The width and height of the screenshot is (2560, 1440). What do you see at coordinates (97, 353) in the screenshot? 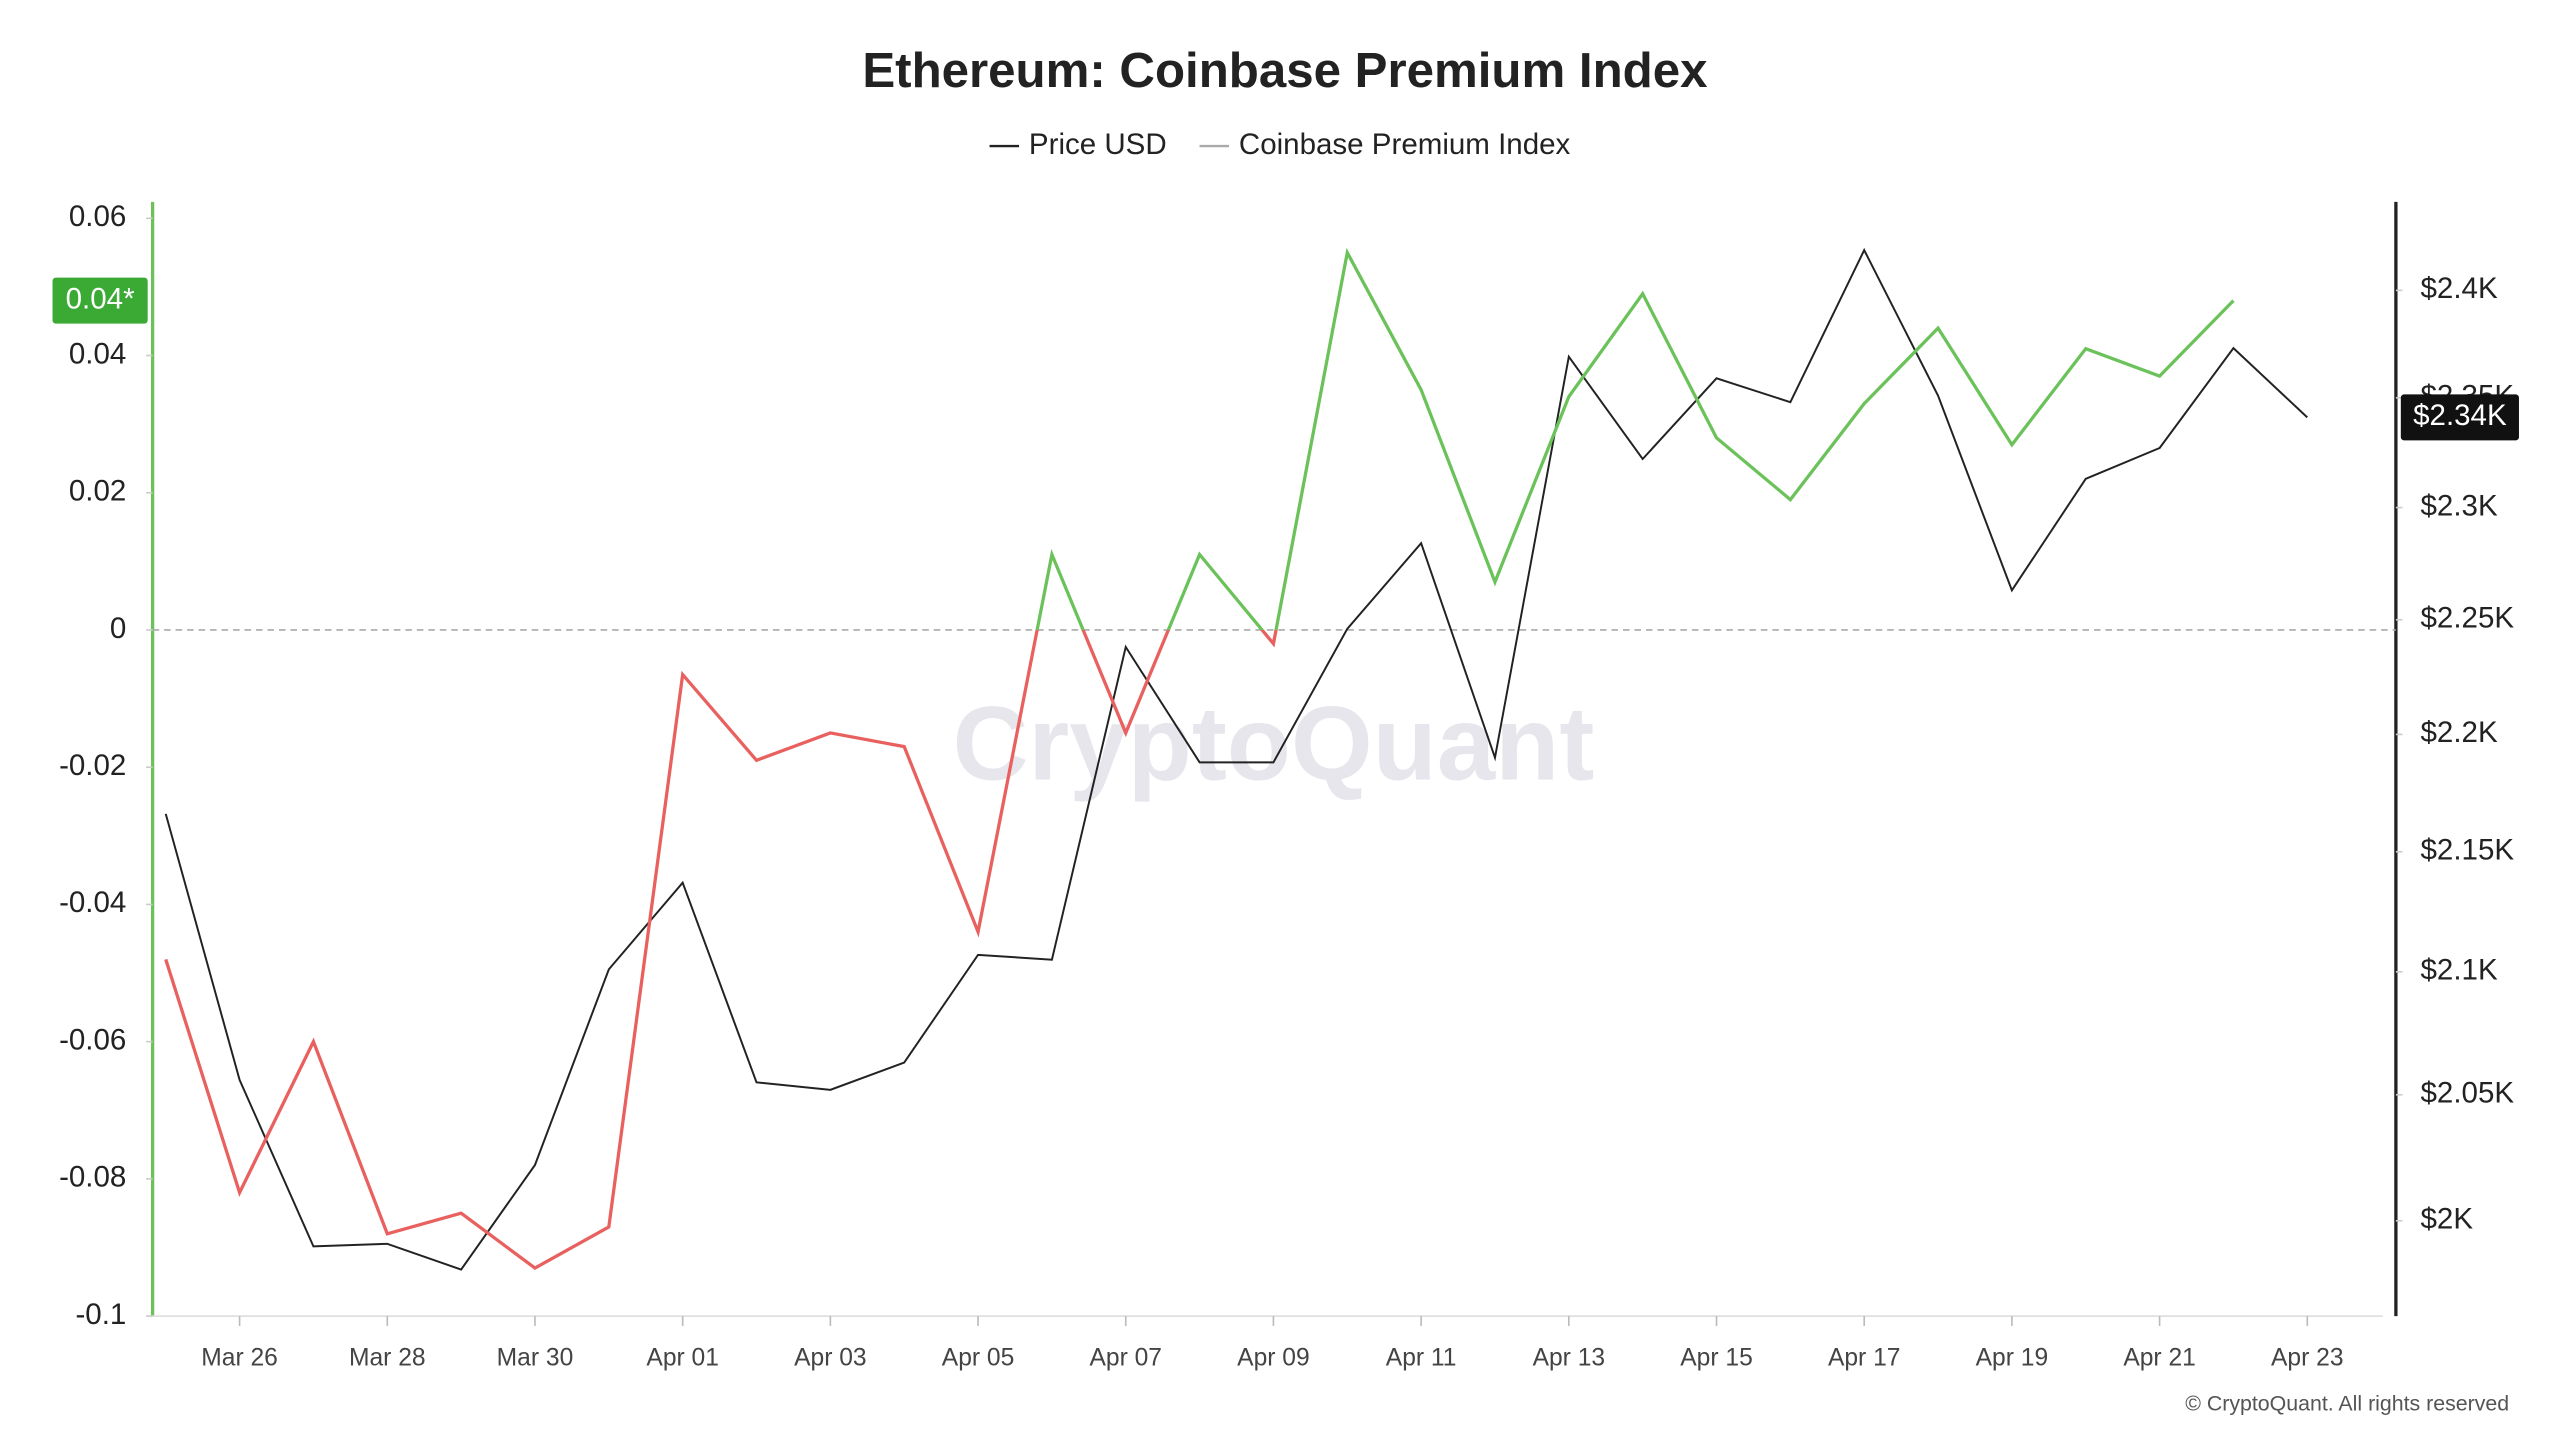
I see `y-tick-label: 0.04` at bounding box center [97, 353].